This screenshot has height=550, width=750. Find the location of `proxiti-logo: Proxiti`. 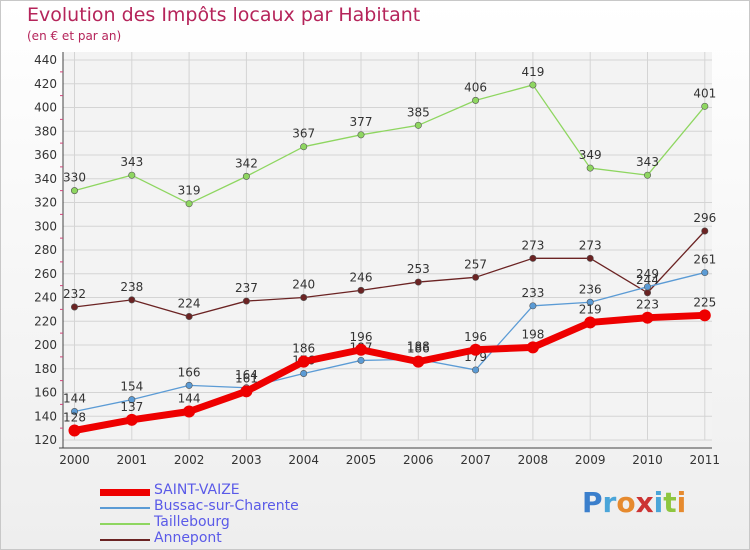

proxiti-logo: Proxiti is located at coordinates (634, 502).